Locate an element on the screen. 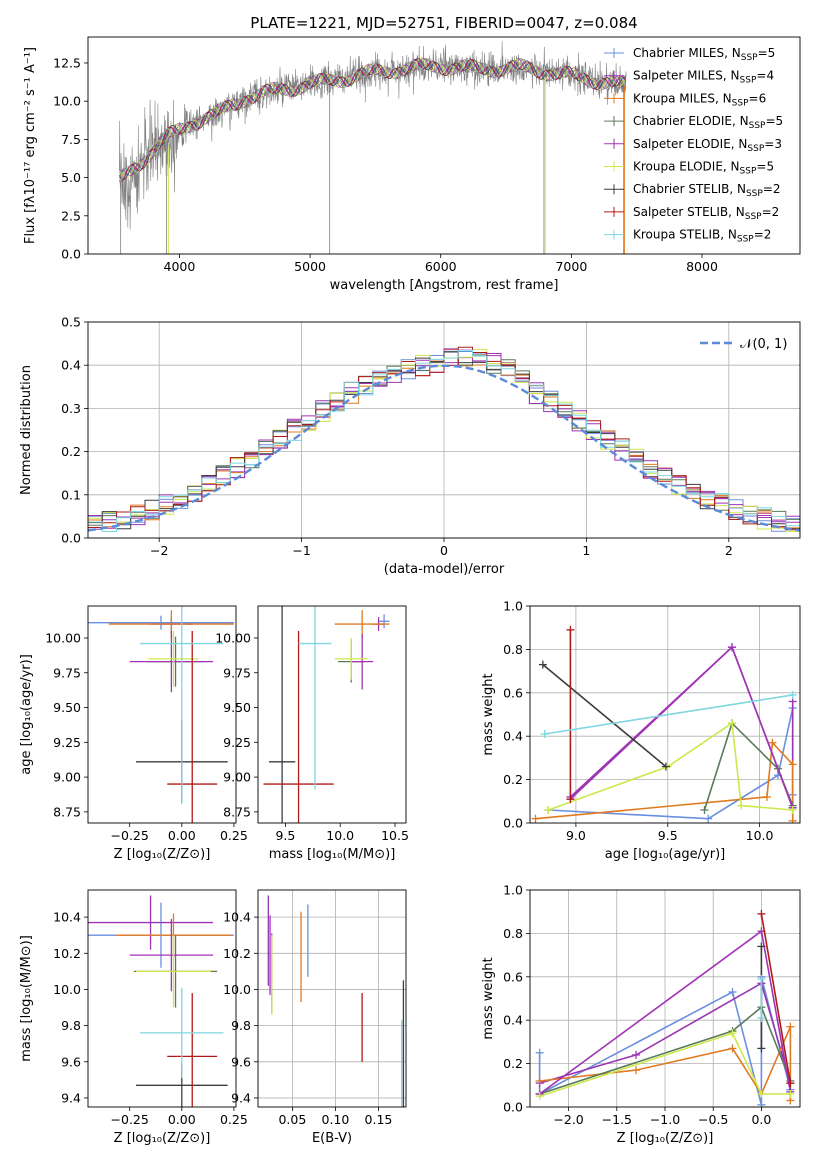 The image size is (819, 1170). x-tick-label: −2.0 is located at coordinates (568, 1119).